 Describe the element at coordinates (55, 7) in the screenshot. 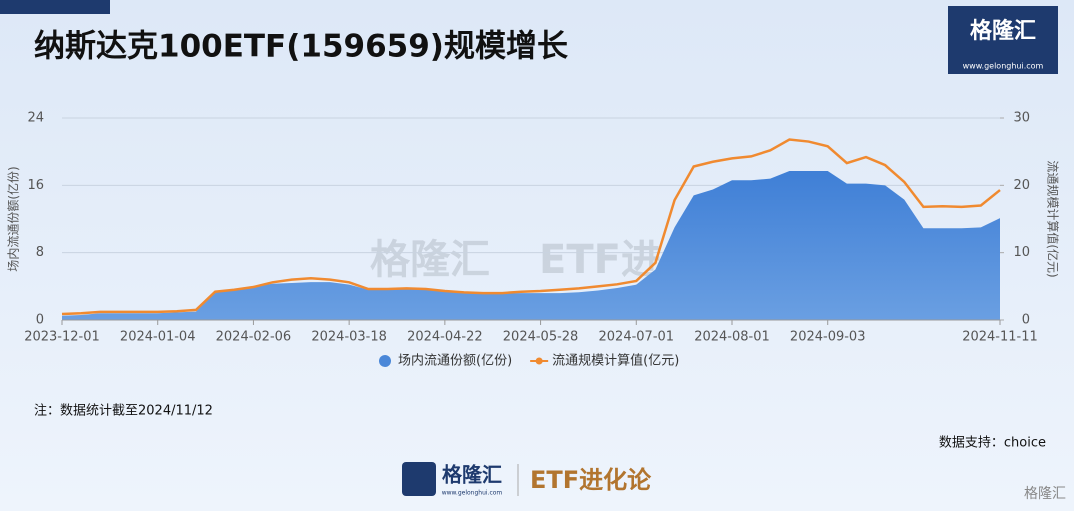

I see `top-tab` at that location.